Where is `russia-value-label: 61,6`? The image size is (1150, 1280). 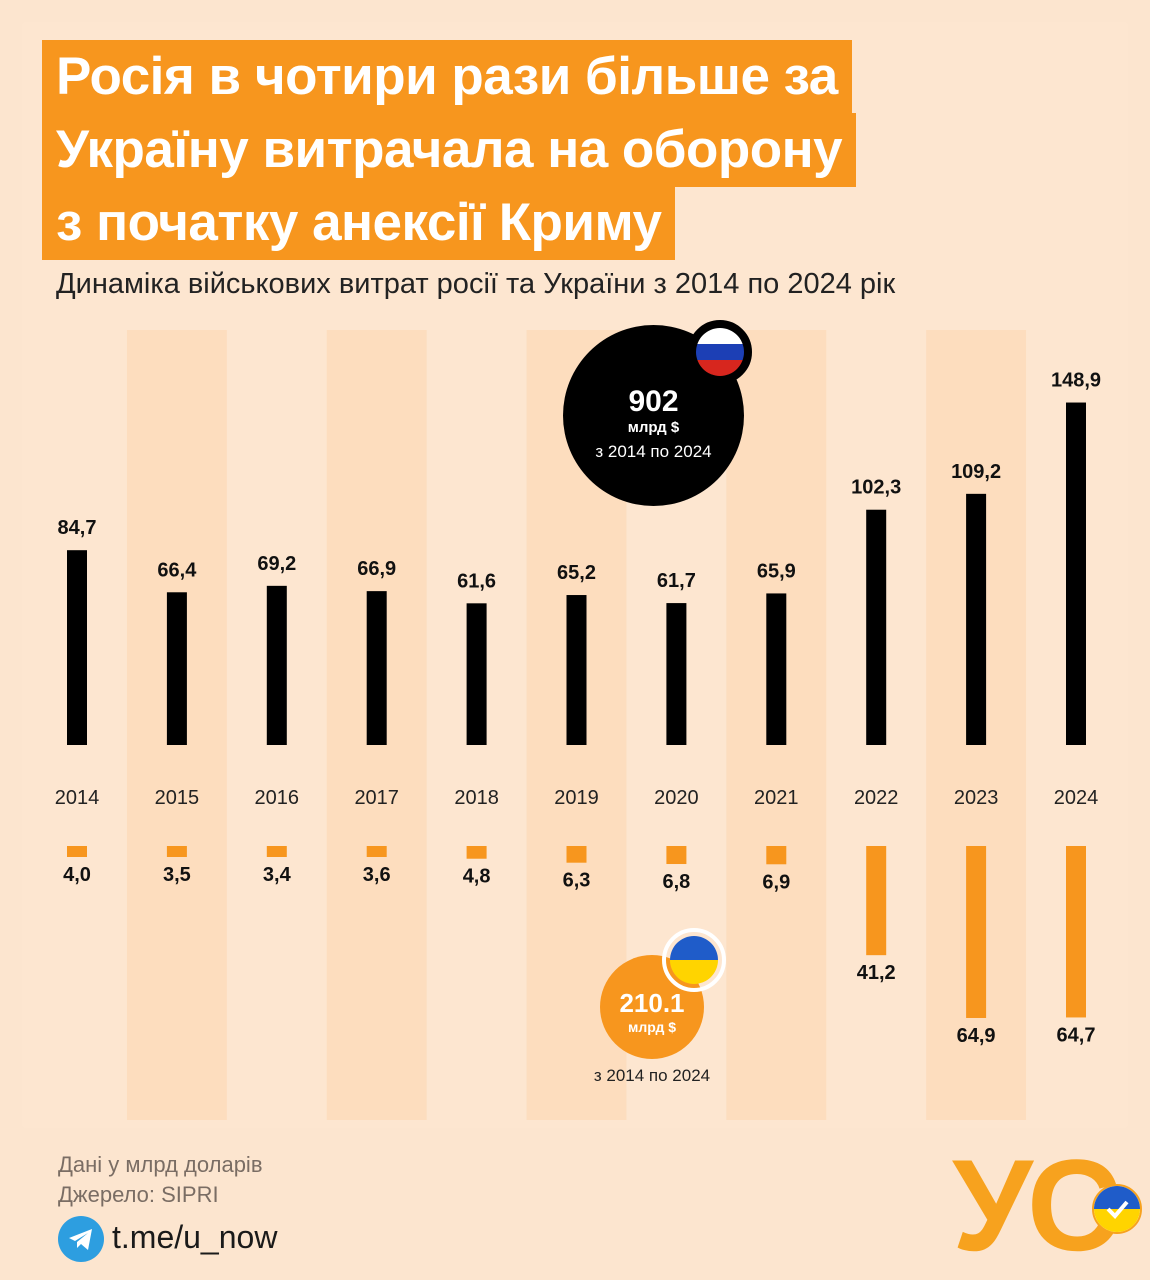
russia-value-label: 61,6 is located at coordinates (476, 581).